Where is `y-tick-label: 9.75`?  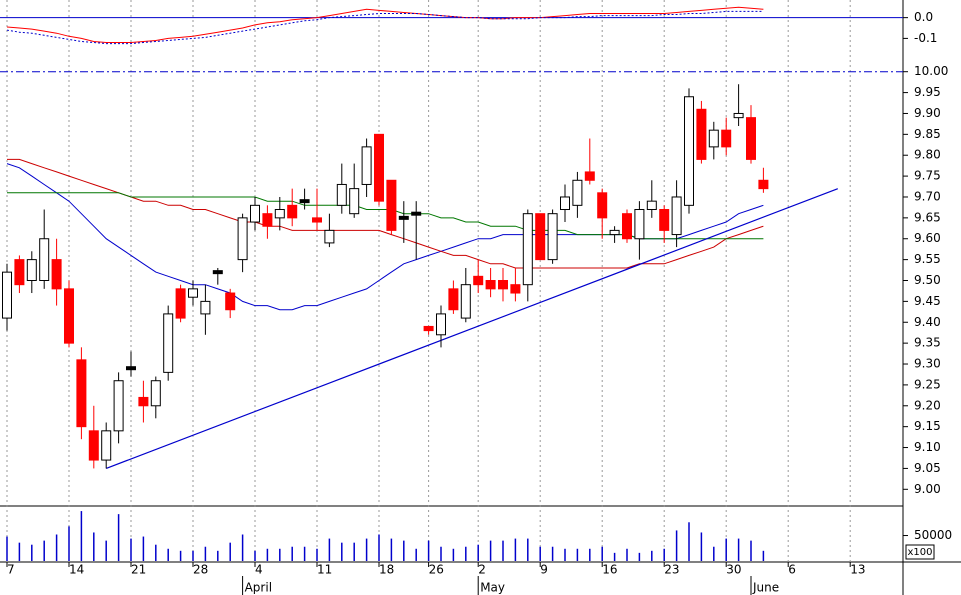 y-tick-label: 9.75 is located at coordinates (927, 176).